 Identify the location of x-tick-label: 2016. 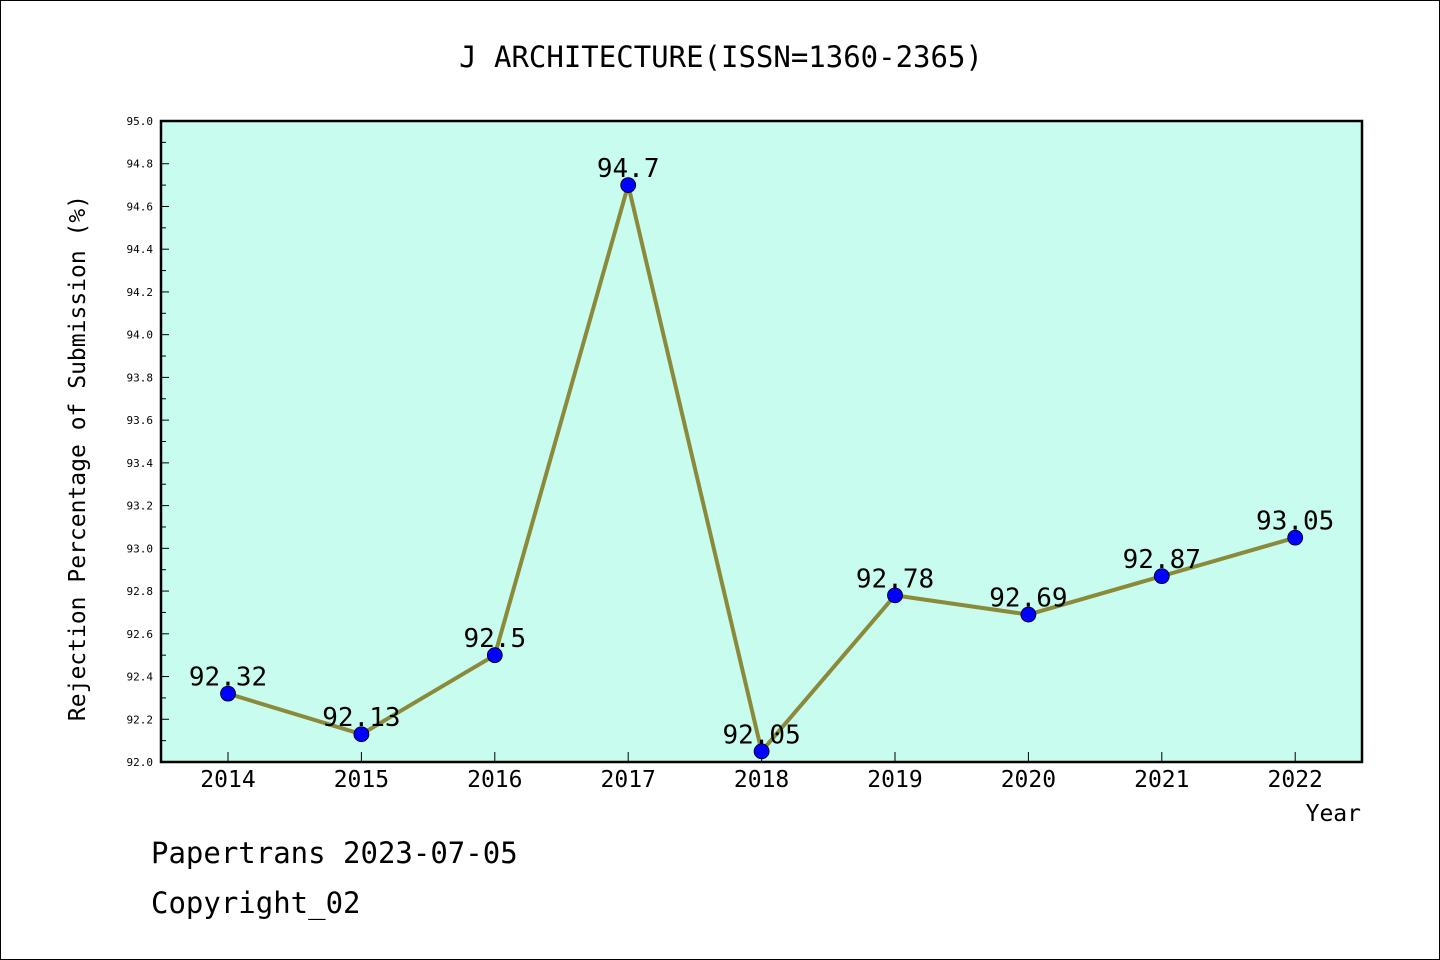
(494, 780).